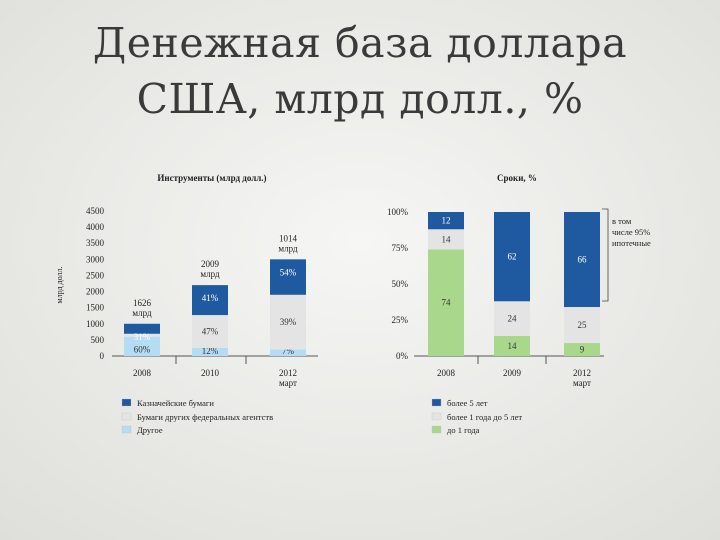  What do you see at coordinates (102, 356) in the screenshot?
I see `chart1-y-tick-label: 0` at bounding box center [102, 356].